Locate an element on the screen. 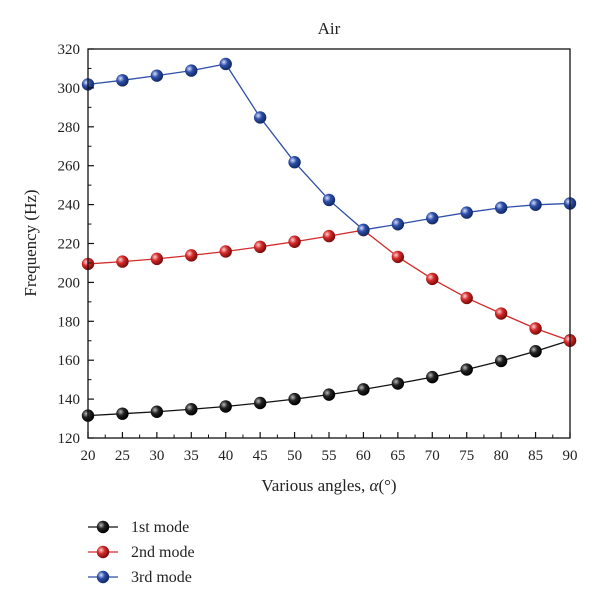 This screenshot has height=606, width=600. legend-label-3: 3rd mode is located at coordinates (161, 577).